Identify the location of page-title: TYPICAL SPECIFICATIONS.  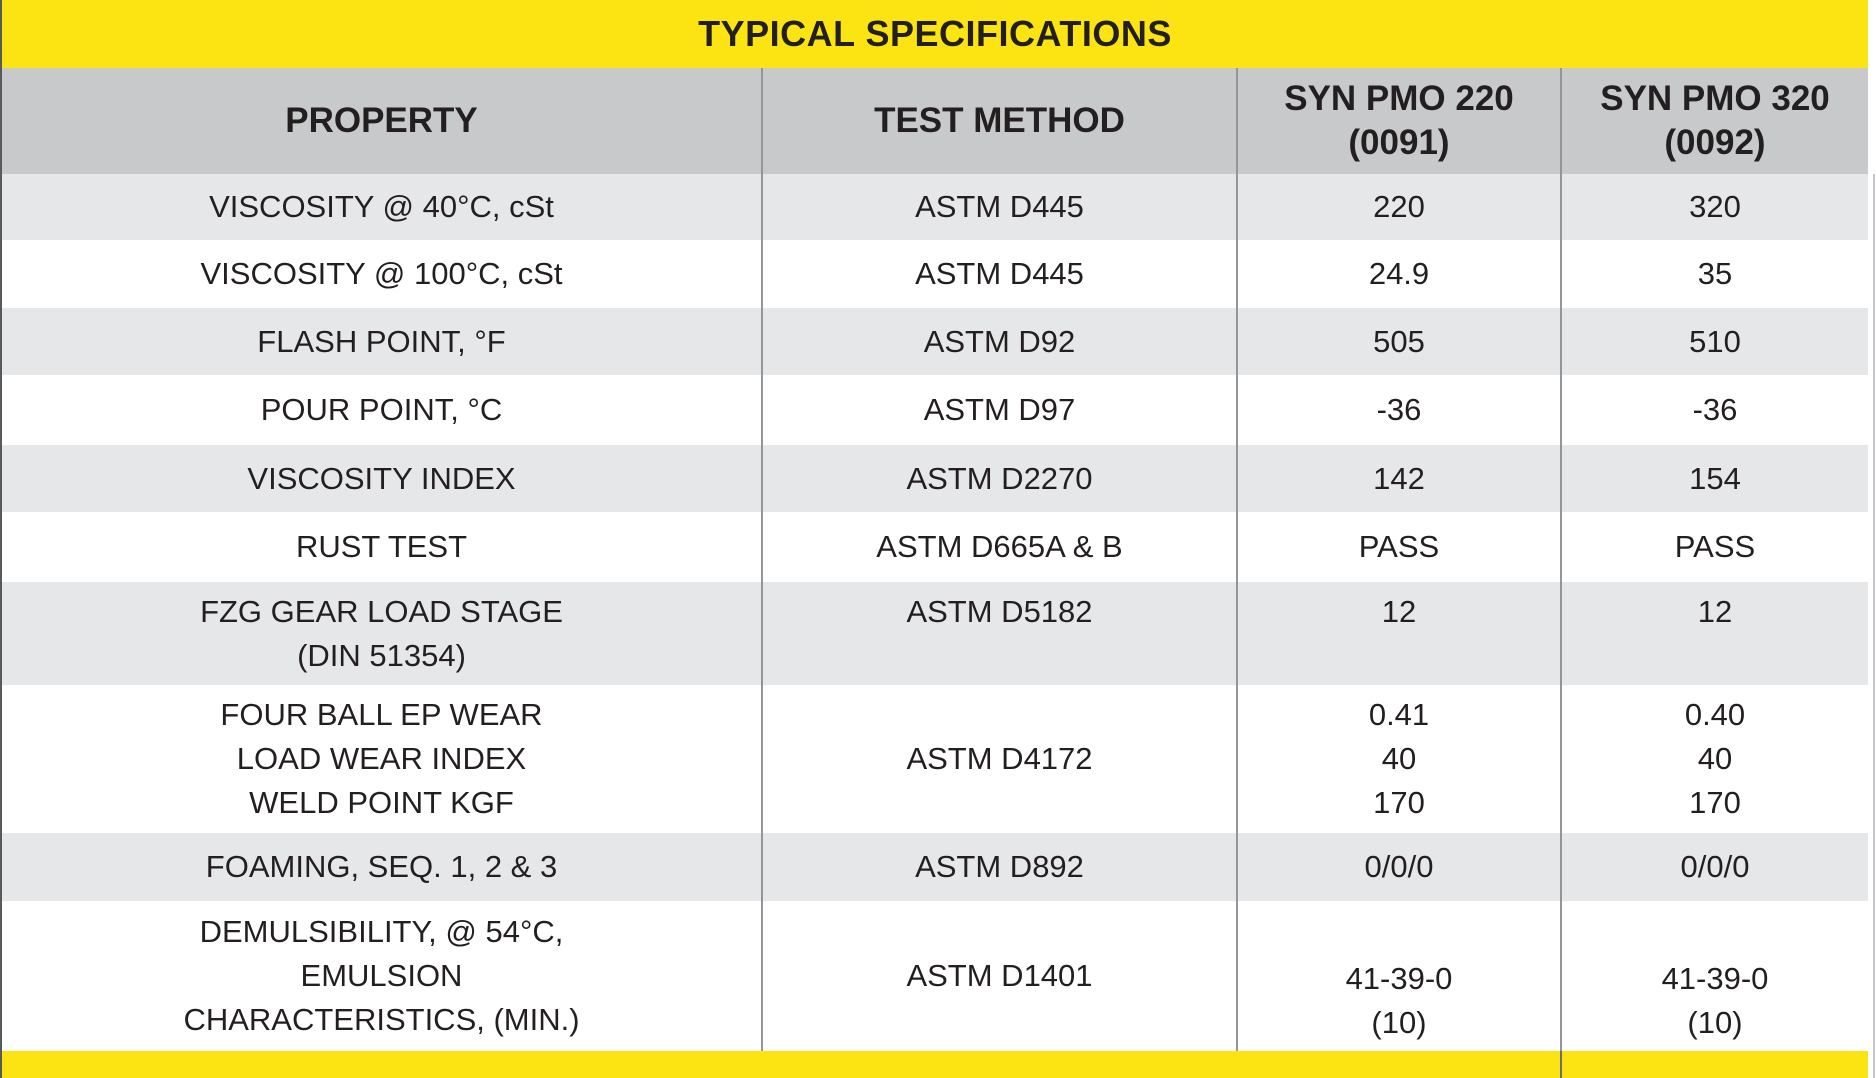
(935, 33).